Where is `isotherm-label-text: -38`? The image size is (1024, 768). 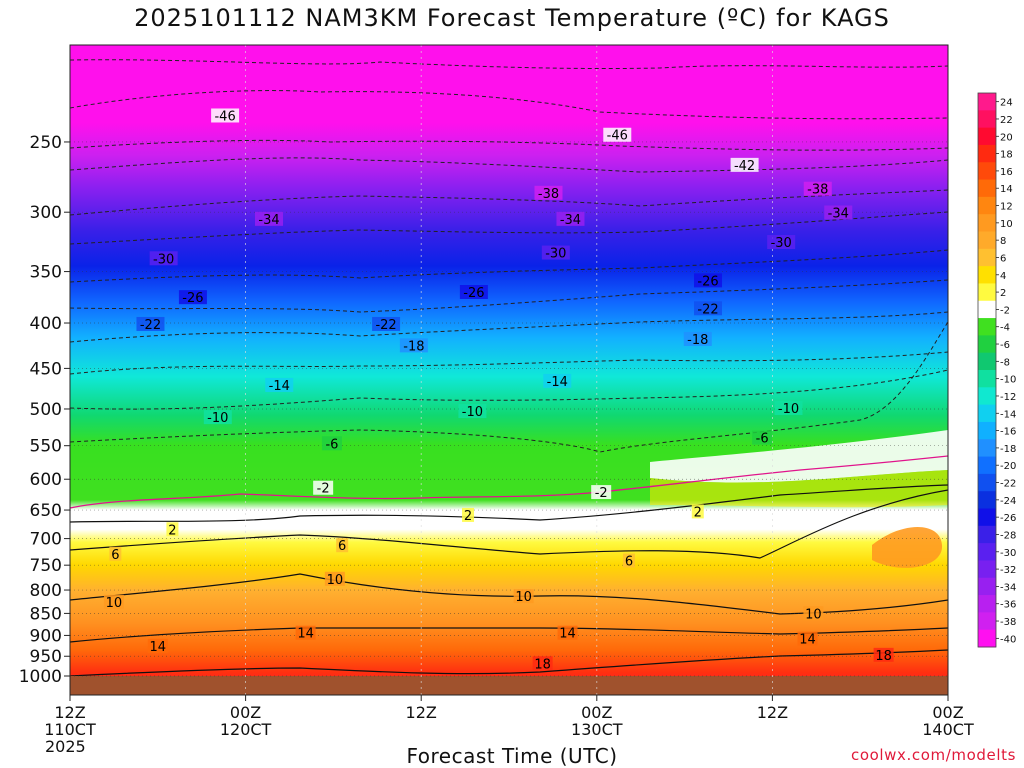 isotherm-label-text: -38 is located at coordinates (548, 194).